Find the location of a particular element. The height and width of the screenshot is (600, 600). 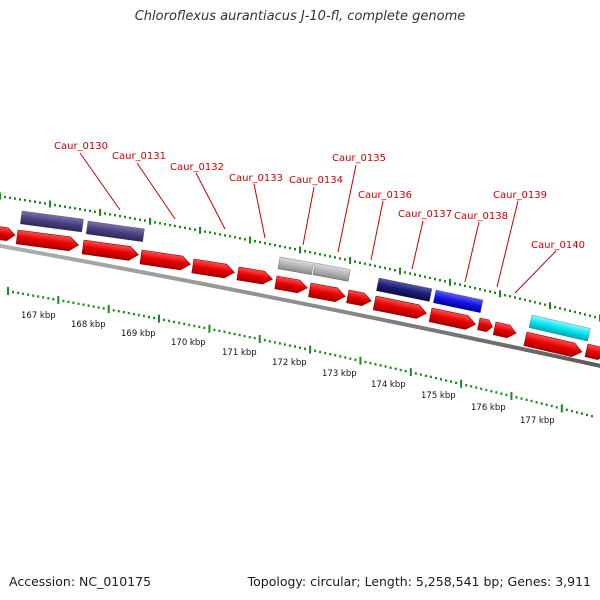

locus-label: Caur_0136 is located at coordinates (385, 195).